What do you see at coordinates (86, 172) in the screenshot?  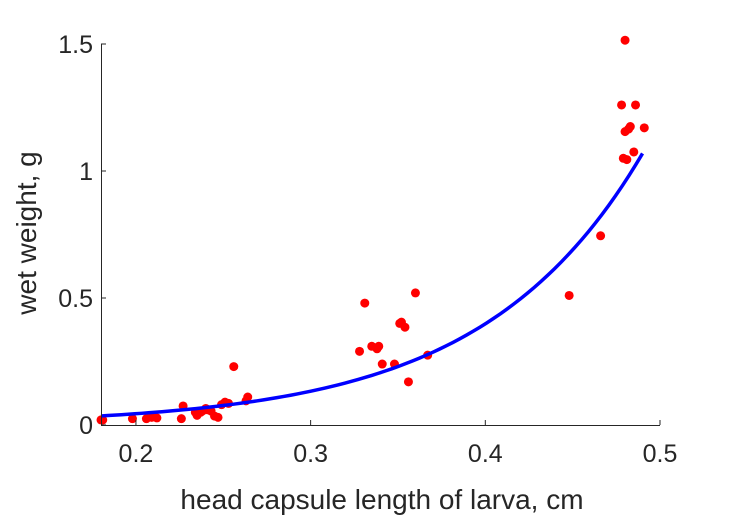 I see `y-tick-label: 1` at bounding box center [86, 172].